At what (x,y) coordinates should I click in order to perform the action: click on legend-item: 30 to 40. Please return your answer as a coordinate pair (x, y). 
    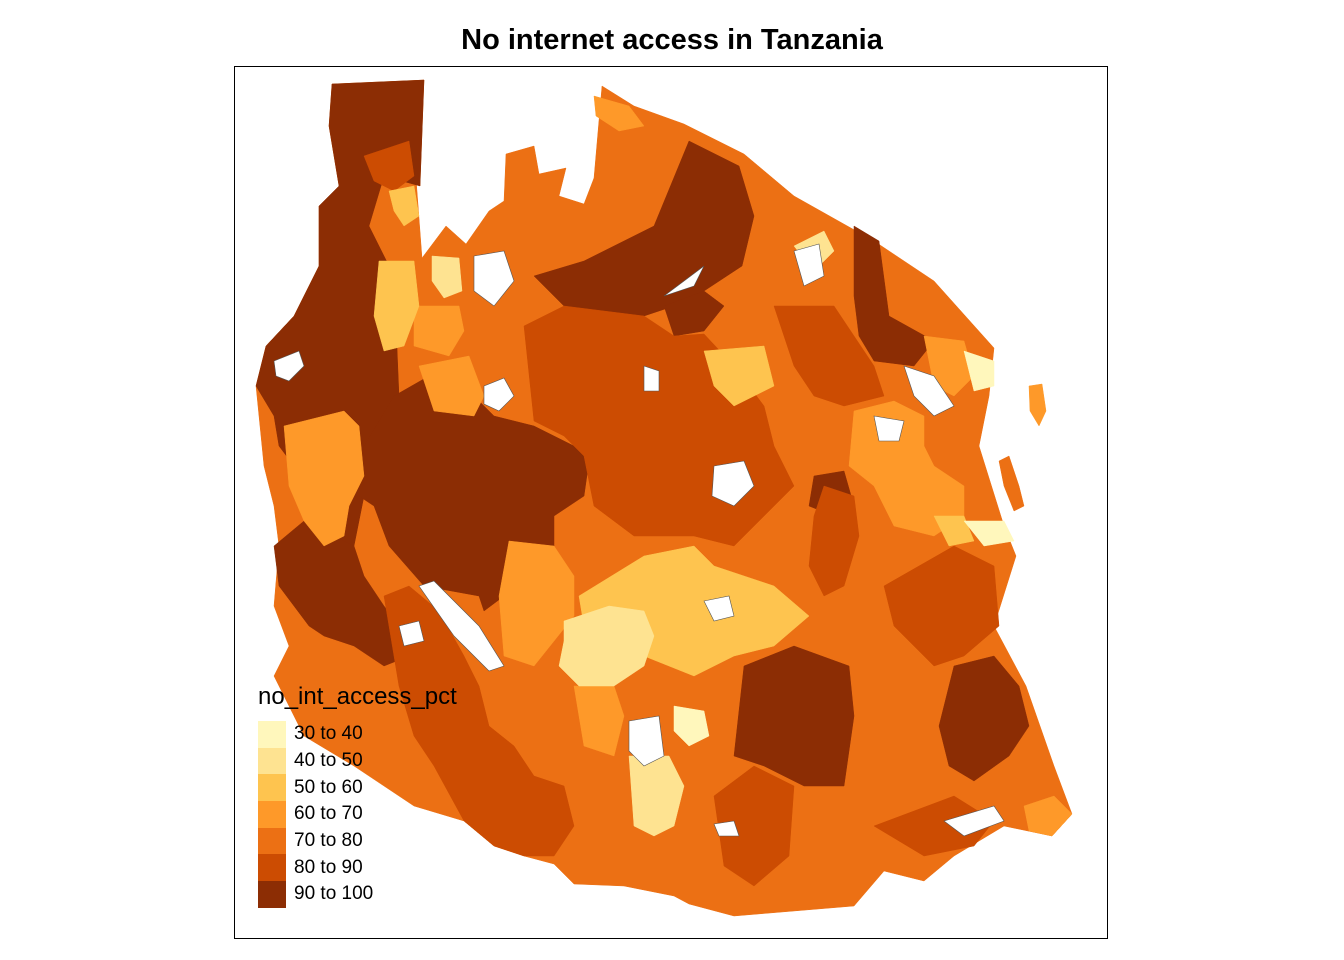
    Looking at the image, I should click on (357, 734).